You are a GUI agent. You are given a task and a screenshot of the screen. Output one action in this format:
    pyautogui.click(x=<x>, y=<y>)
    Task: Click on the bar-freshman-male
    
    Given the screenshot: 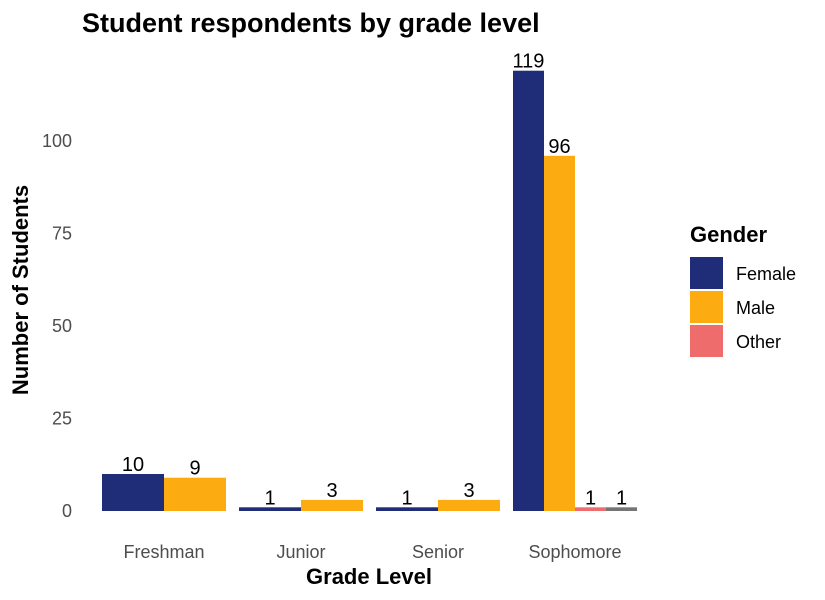 What is the action you would take?
    pyautogui.click(x=195, y=494)
    